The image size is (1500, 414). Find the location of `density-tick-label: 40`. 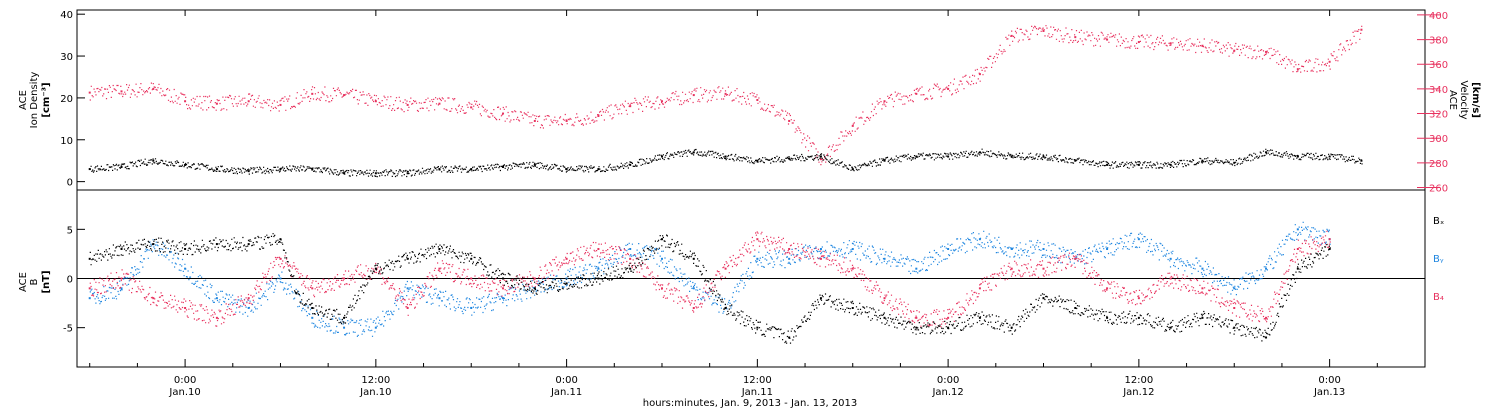

density-tick-label: 40 is located at coordinates (66, 15).